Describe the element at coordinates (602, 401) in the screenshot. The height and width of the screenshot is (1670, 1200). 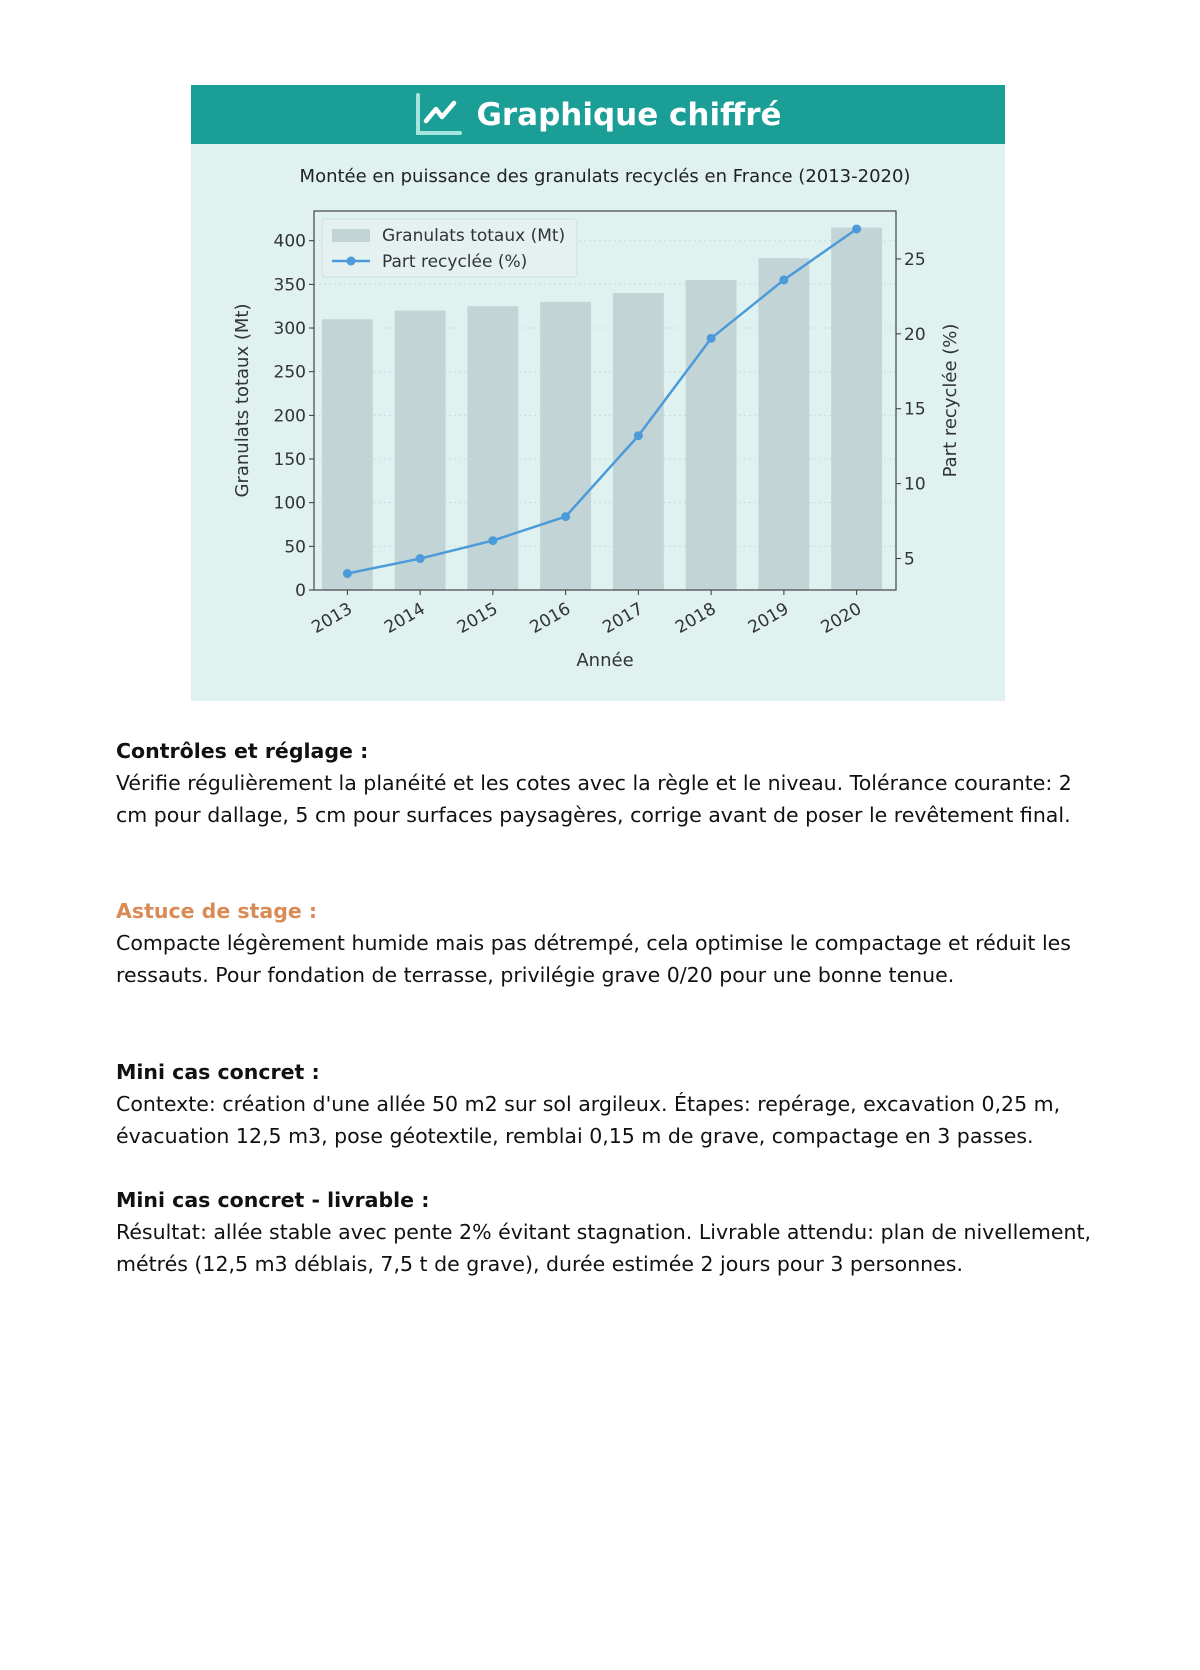
I see `line-series` at that location.